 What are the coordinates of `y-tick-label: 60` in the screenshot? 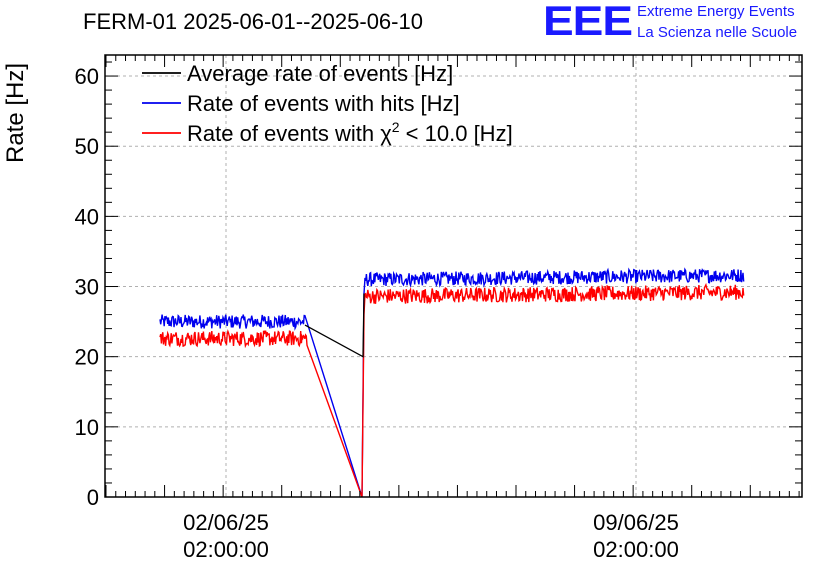 It's located at (87, 76).